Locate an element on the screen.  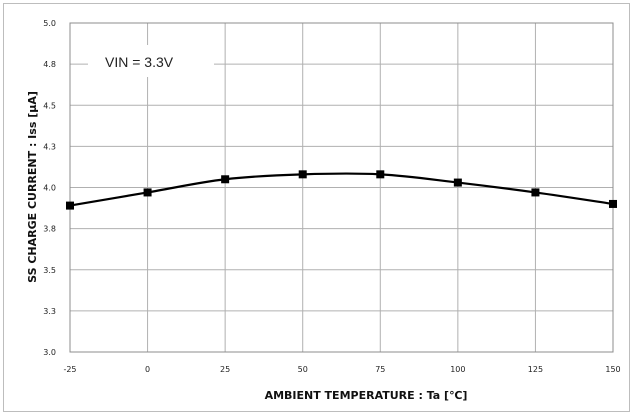
y-tick-label: 3.0 is located at coordinates (49, 352).